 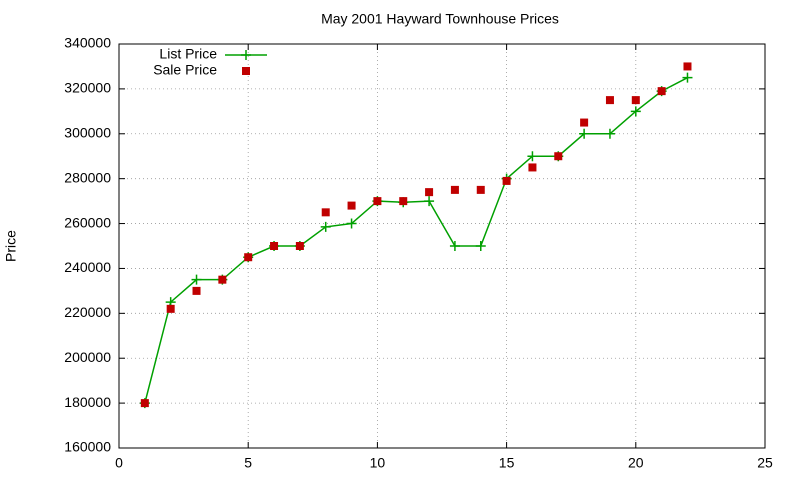 What do you see at coordinates (378, 463) in the screenshot?
I see `x-tick-label: 10` at bounding box center [378, 463].